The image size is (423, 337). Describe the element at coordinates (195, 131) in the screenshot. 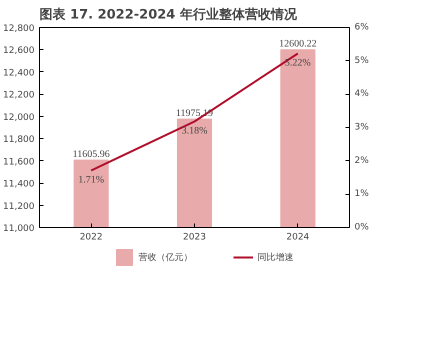

I see `data-label: 3.18%` at that location.